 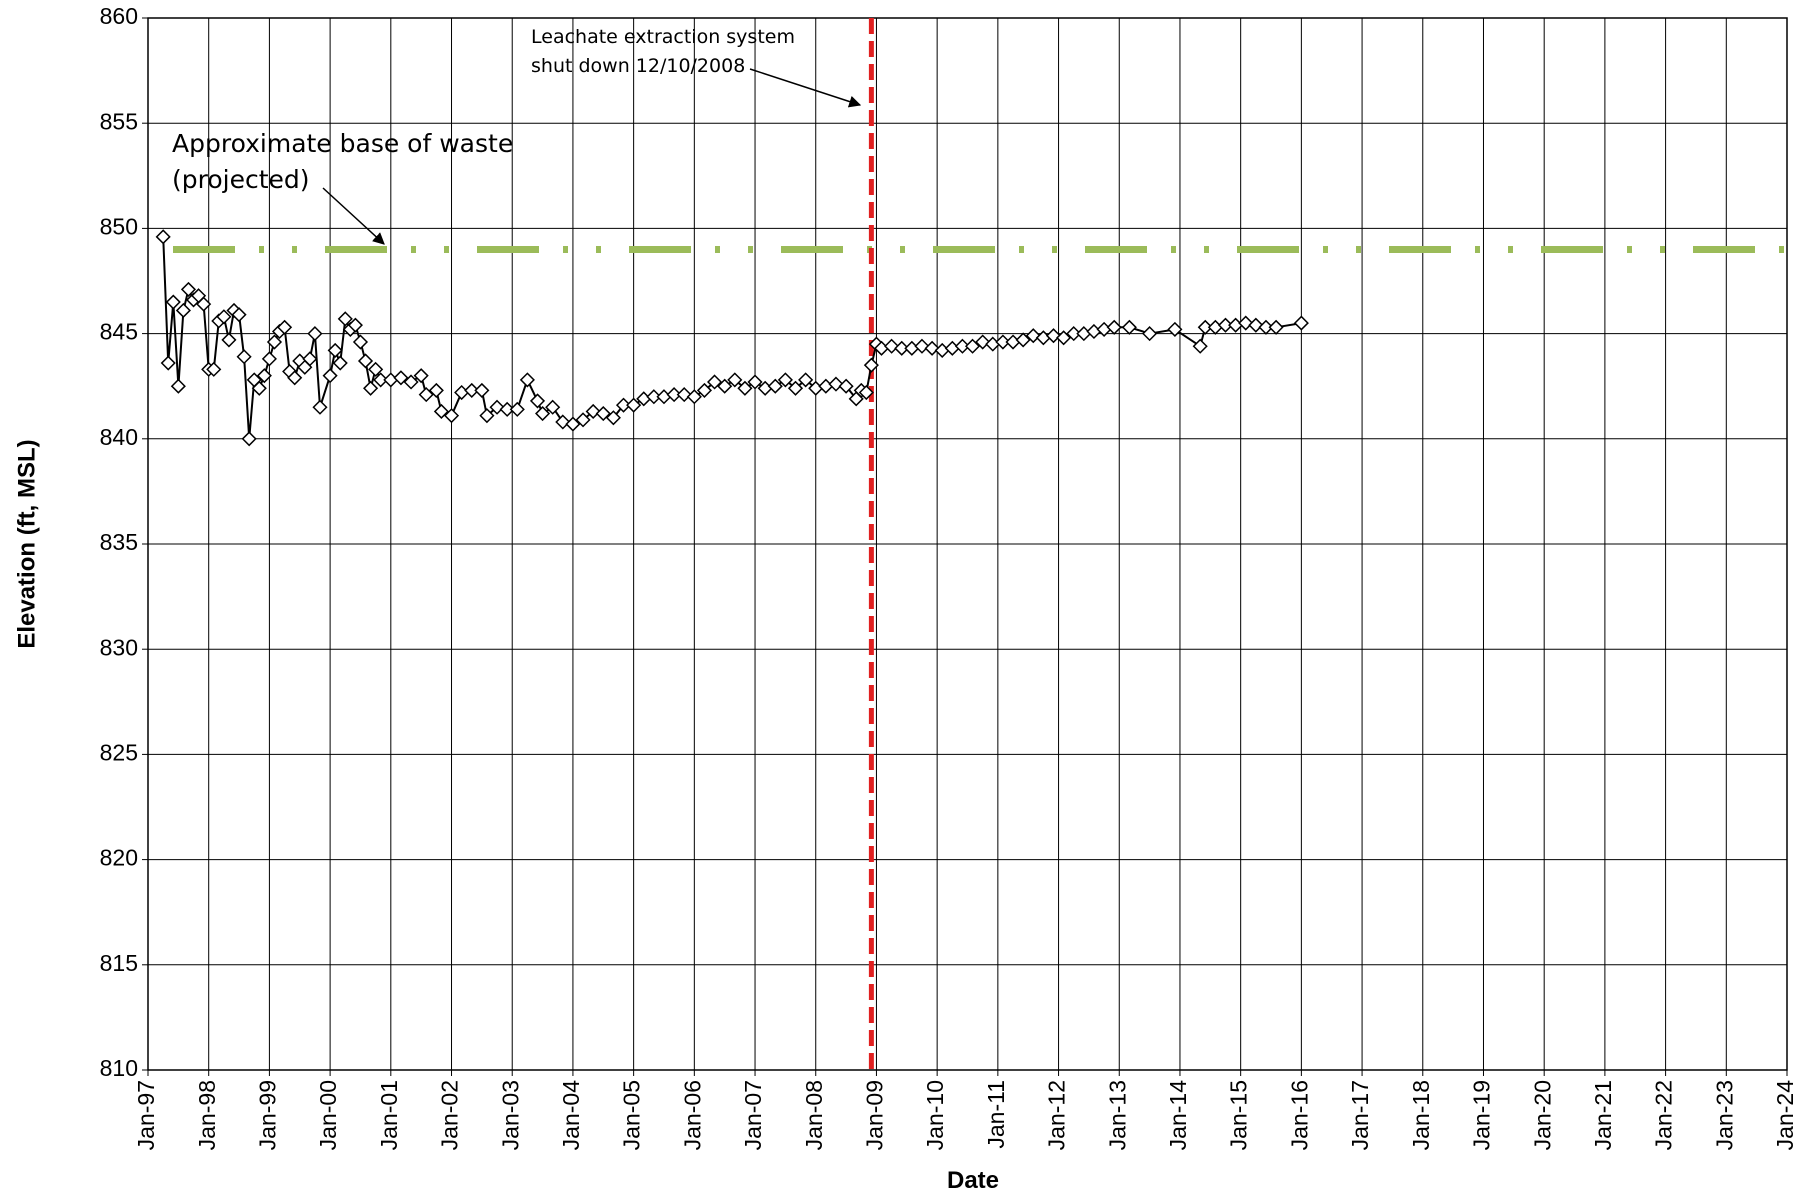 What do you see at coordinates (1360, 1115) in the screenshot?
I see `x-tick-label: Jan-17` at bounding box center [1360, 1115].